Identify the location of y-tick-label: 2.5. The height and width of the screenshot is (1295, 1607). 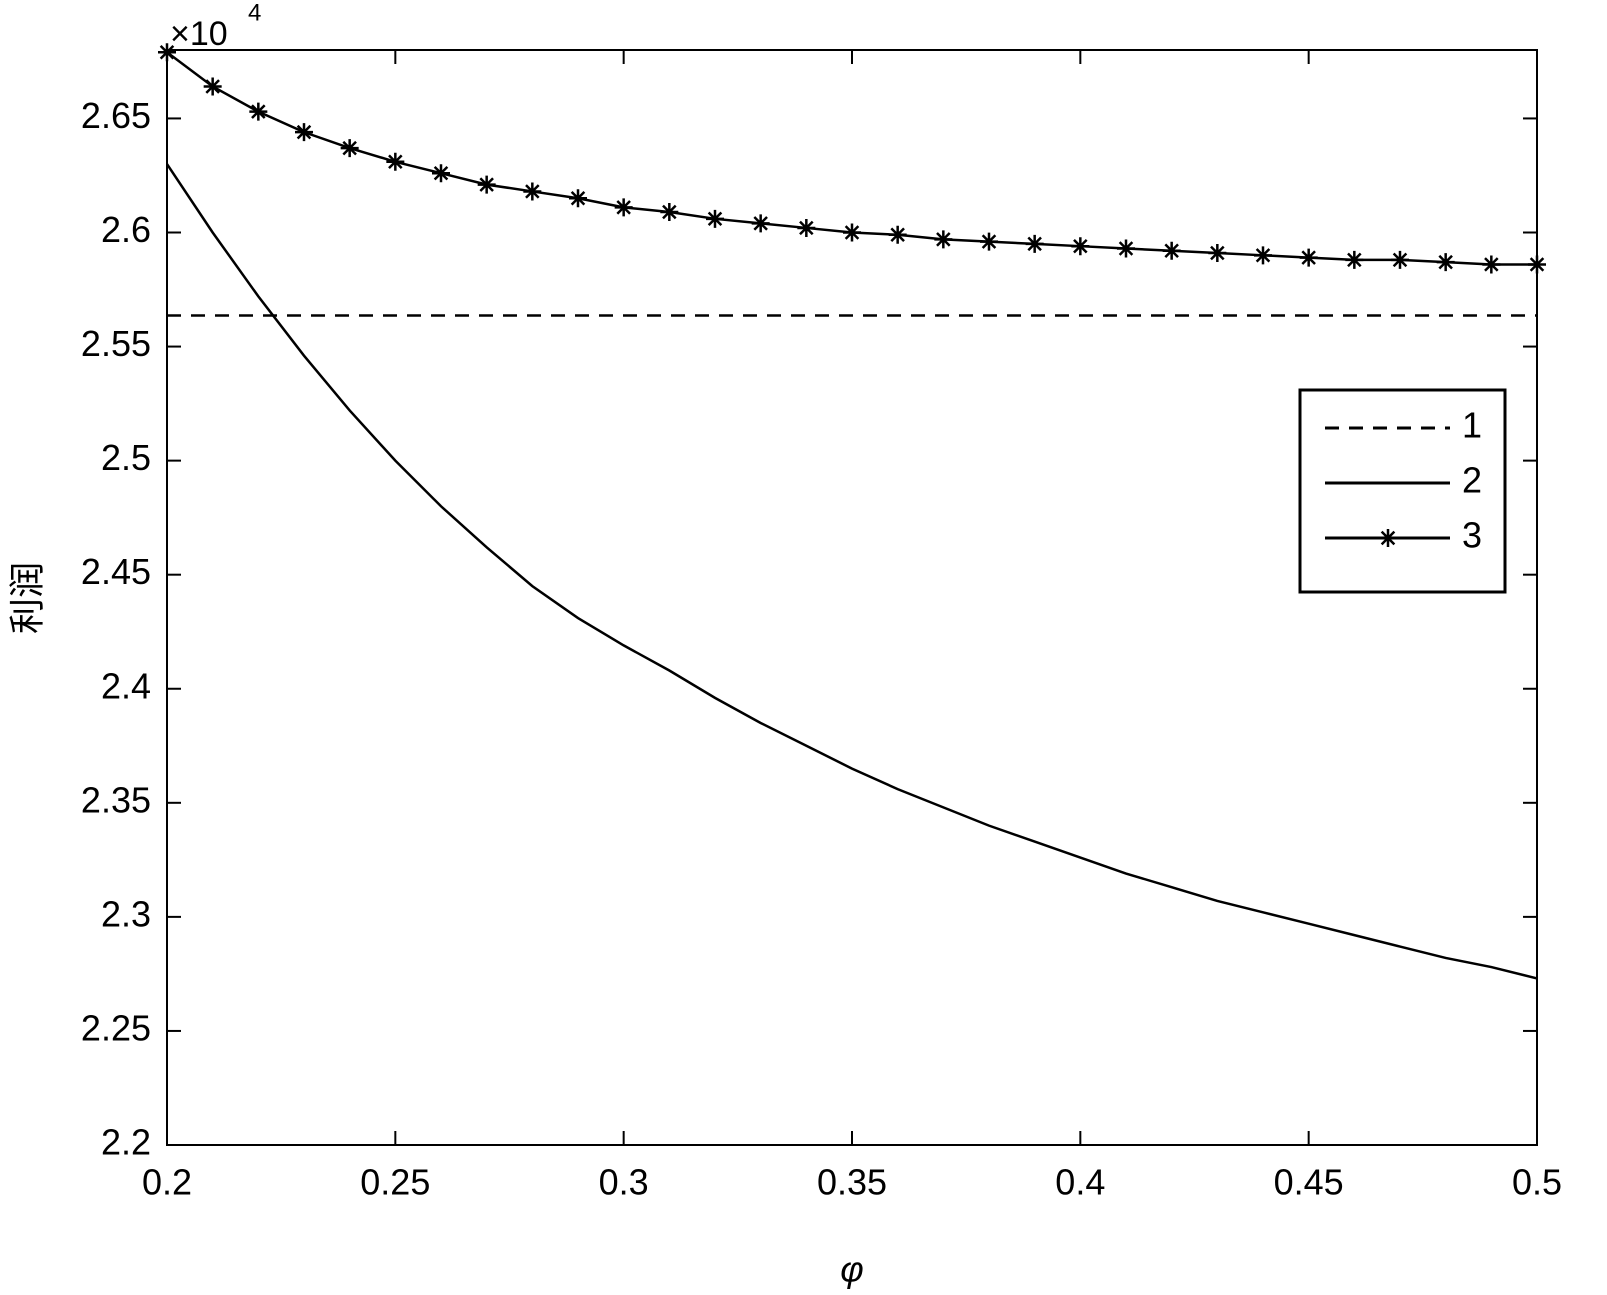
(126, 457).